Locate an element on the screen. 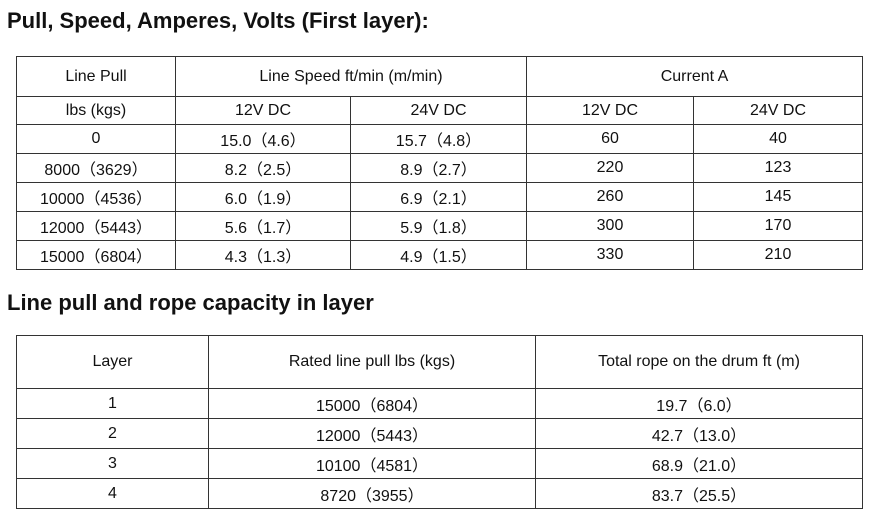  table-row: 15000（6804） 4.3（1.3） 4.9（1.5） 330 210 is located at coordinates (439, 255).